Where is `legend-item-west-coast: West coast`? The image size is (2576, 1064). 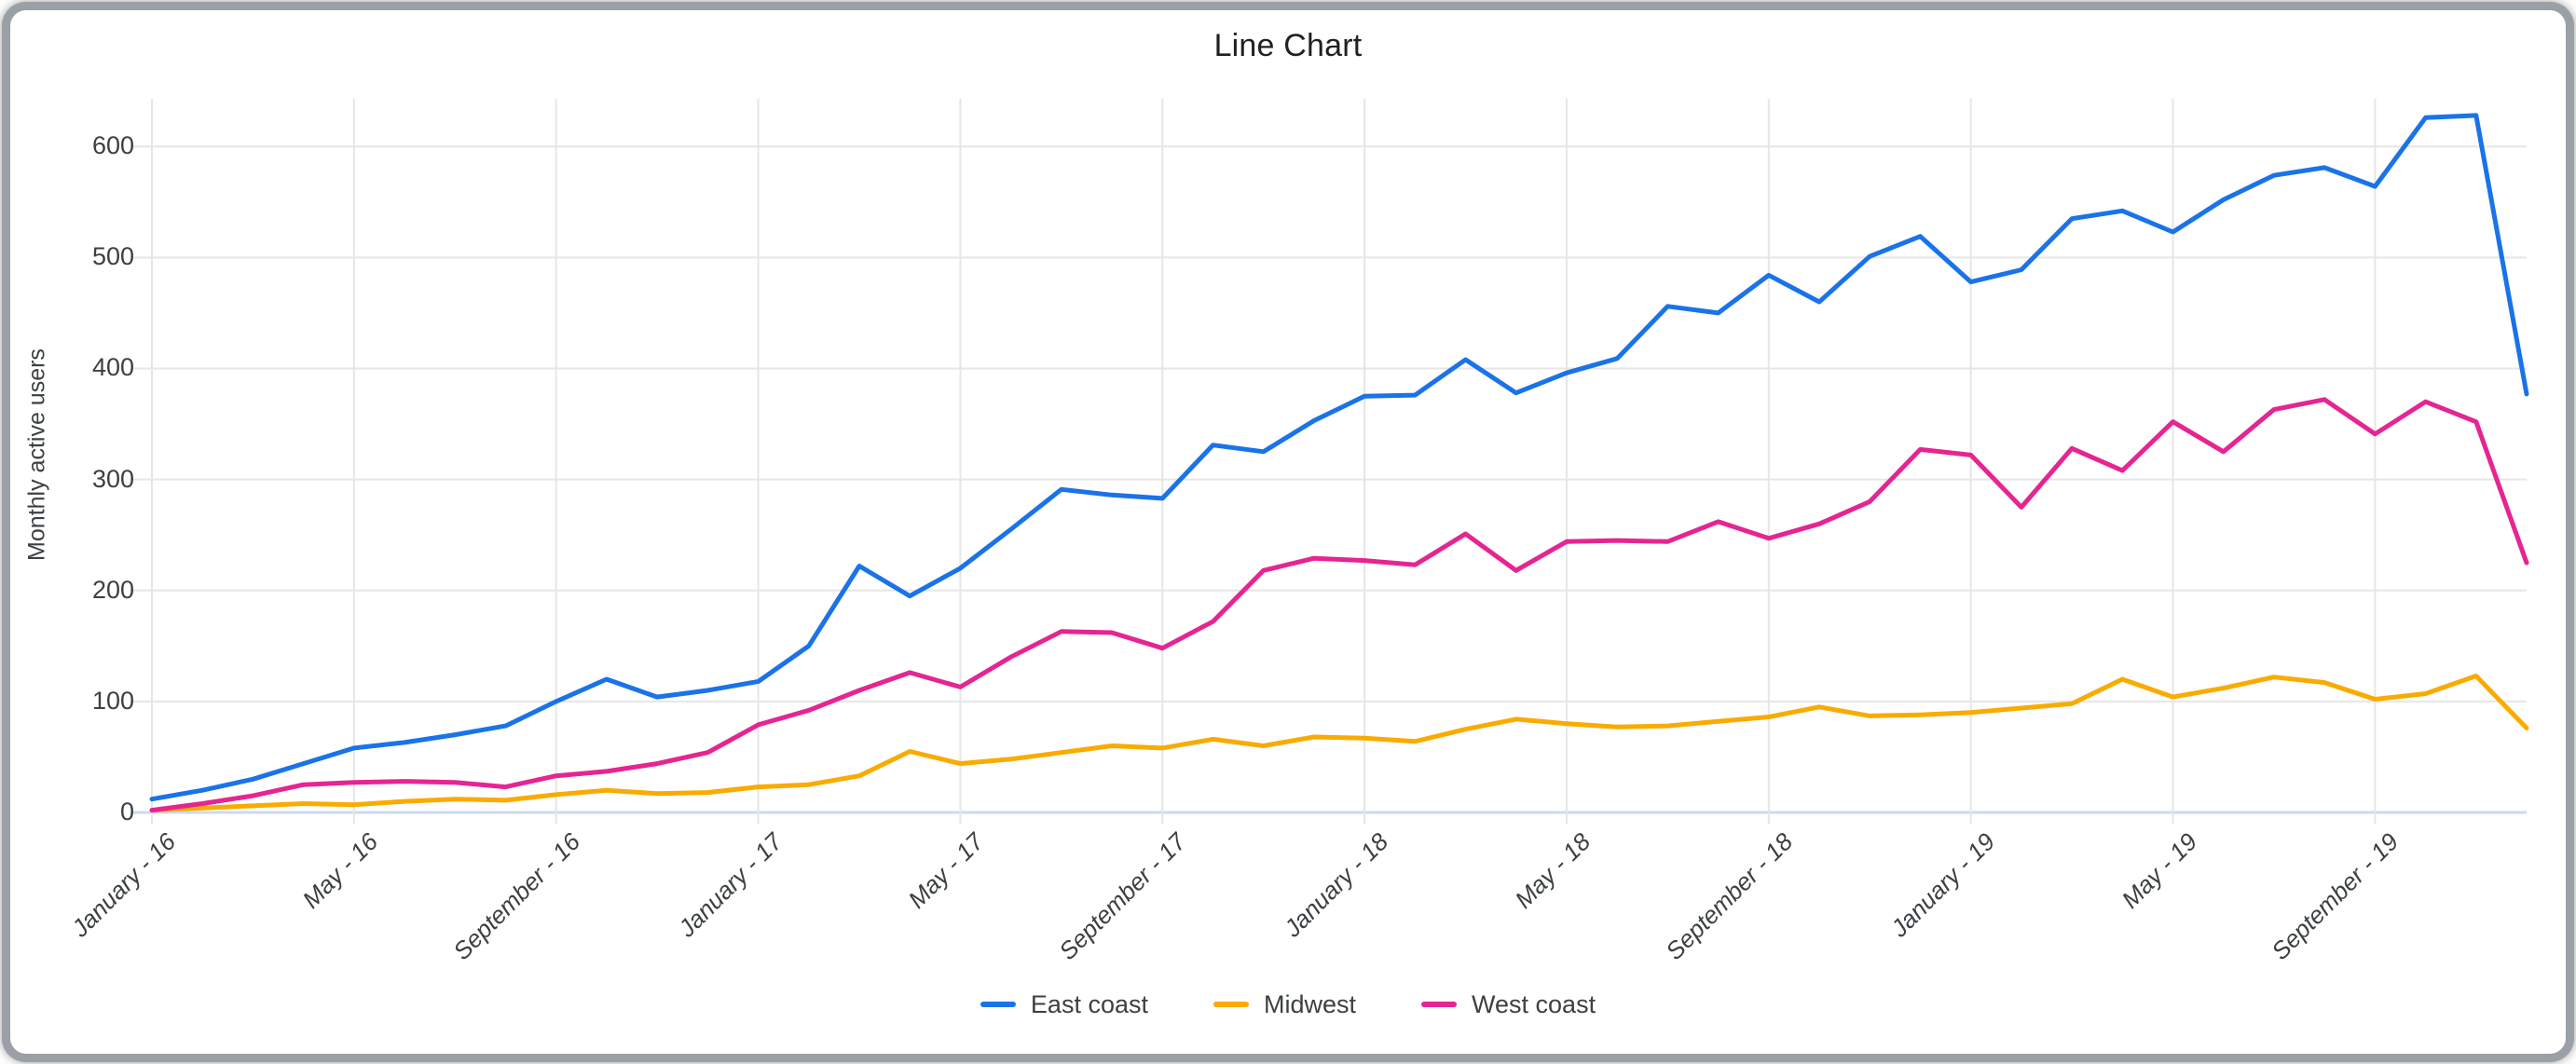
legend-item-west-coast: West coast is located at coordinates (1508, 1005).